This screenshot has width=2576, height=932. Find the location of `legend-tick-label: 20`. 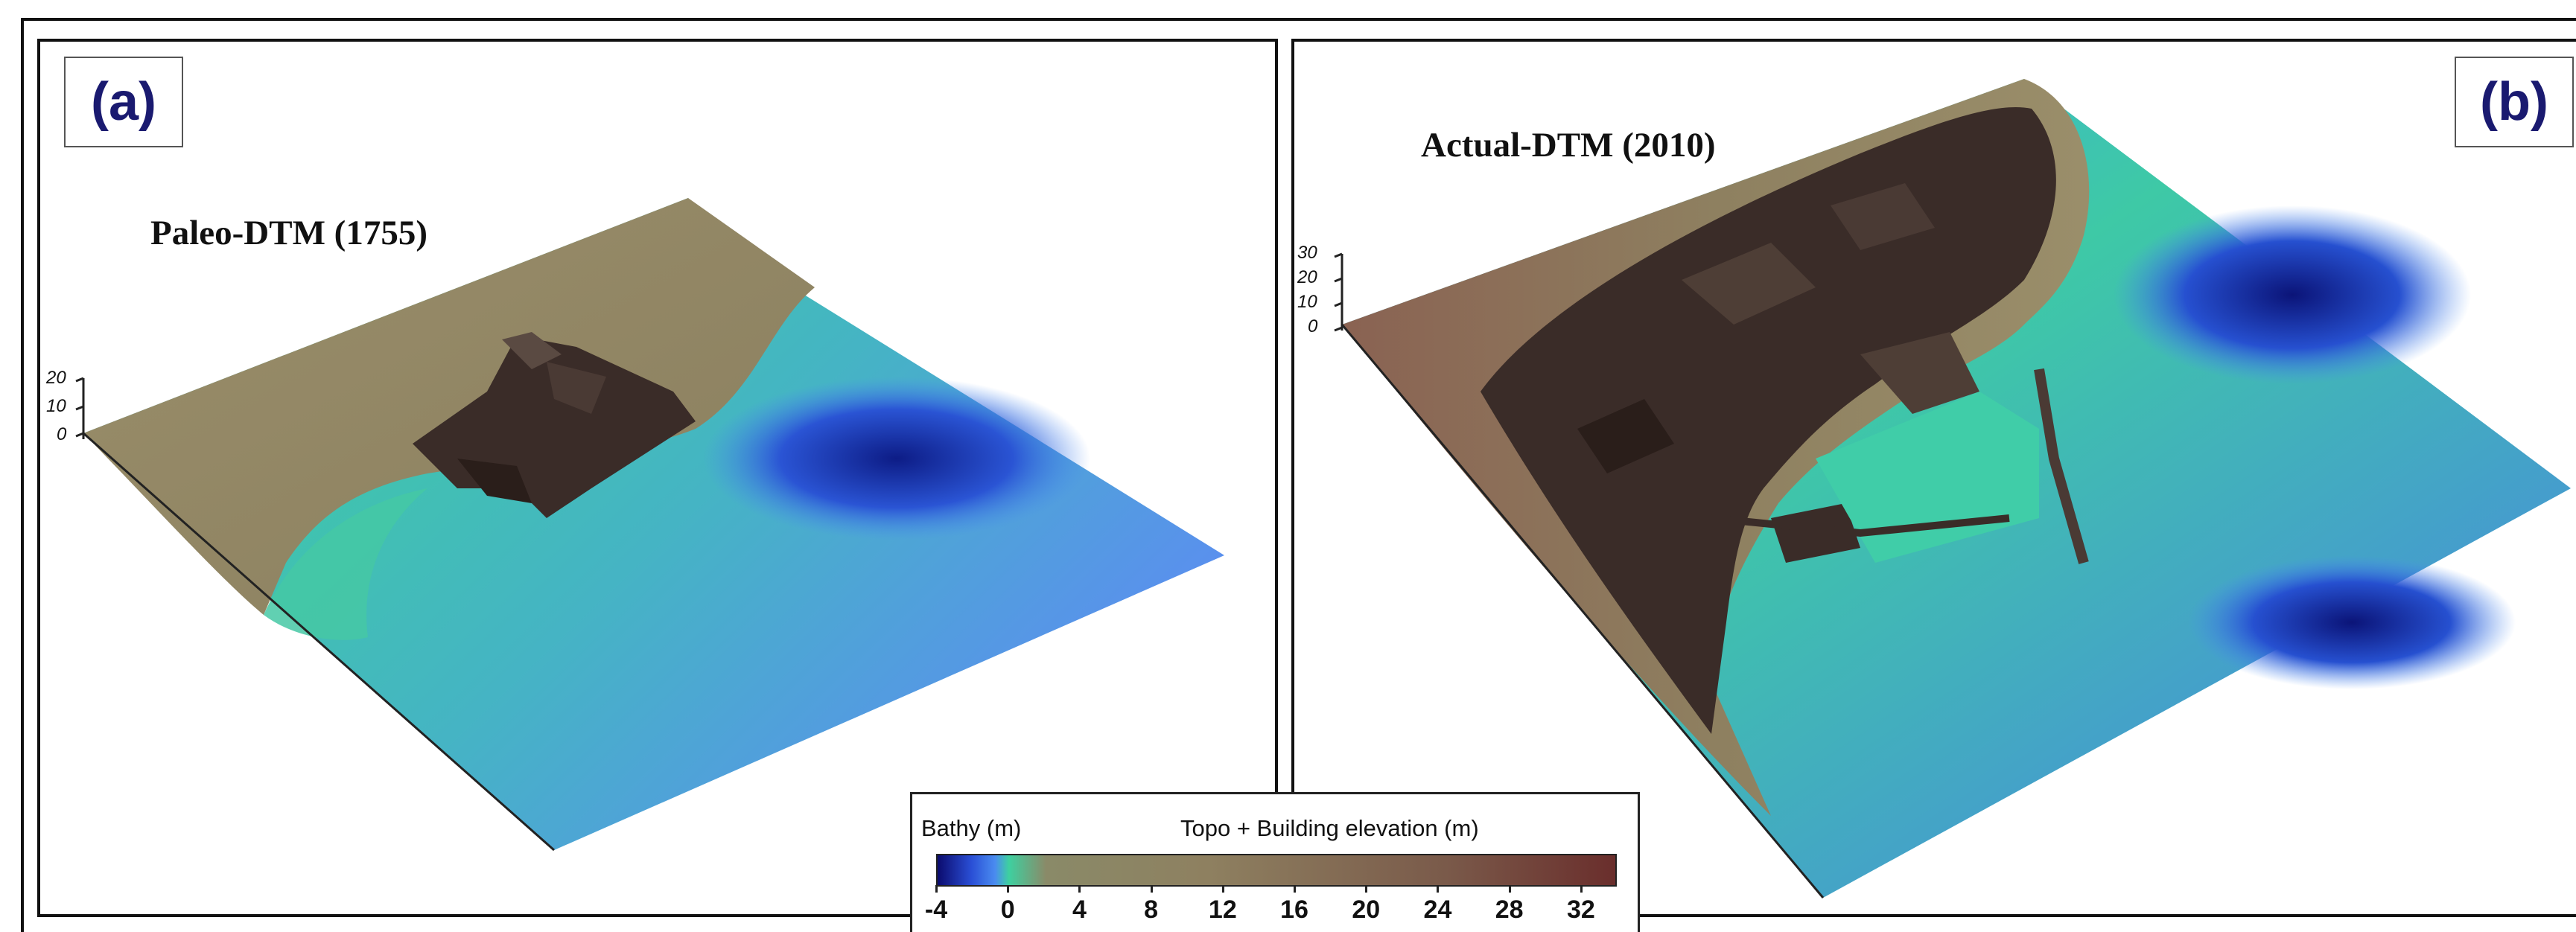

legend-tick-label: 20 is located at coordinates (1366, 910).